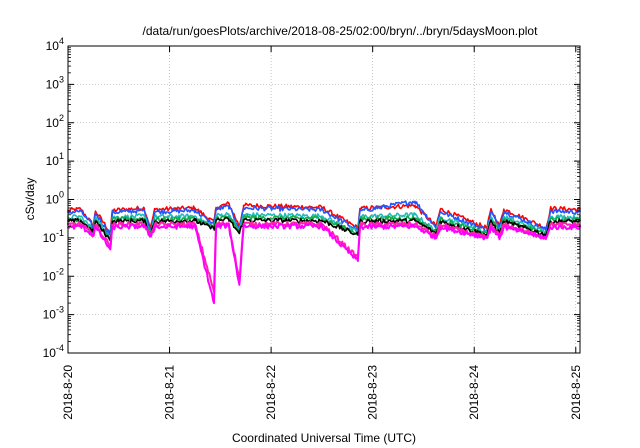 The image size is (640, 448). What do you see at coordinates (55, 121) in the screenshot?
I see `y-tick-label: 10²` at bounding box center [55, 121].